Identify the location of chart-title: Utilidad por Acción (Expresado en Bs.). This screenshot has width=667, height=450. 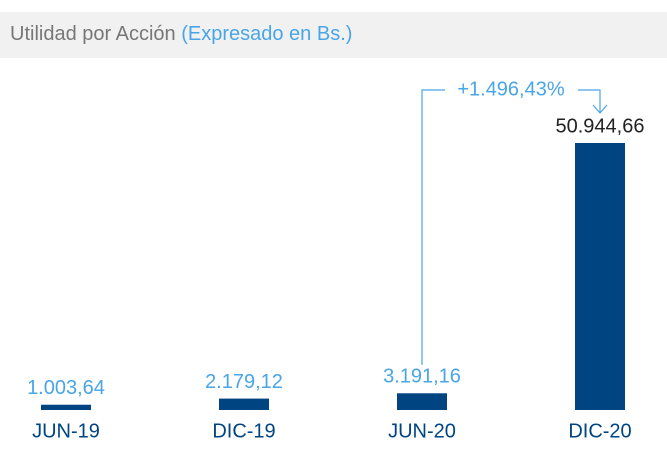
(181, 34).